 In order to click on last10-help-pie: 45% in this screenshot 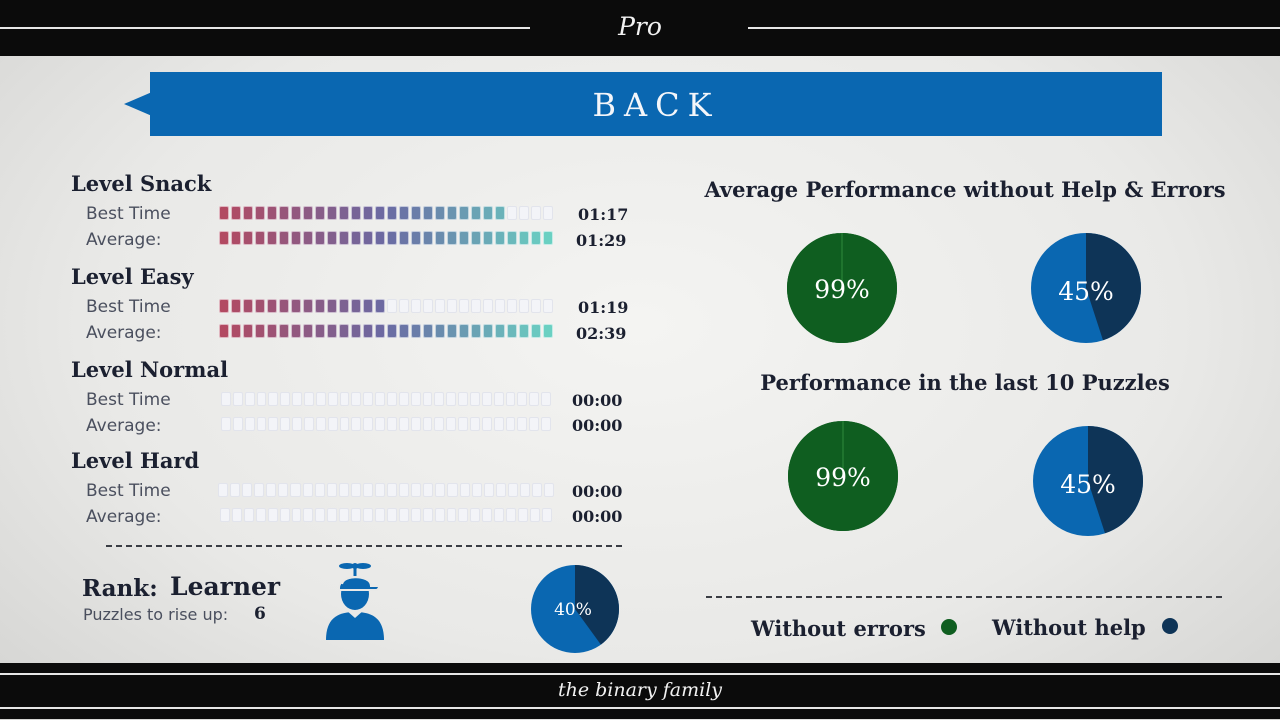, I will do `click(1088, 481)`.